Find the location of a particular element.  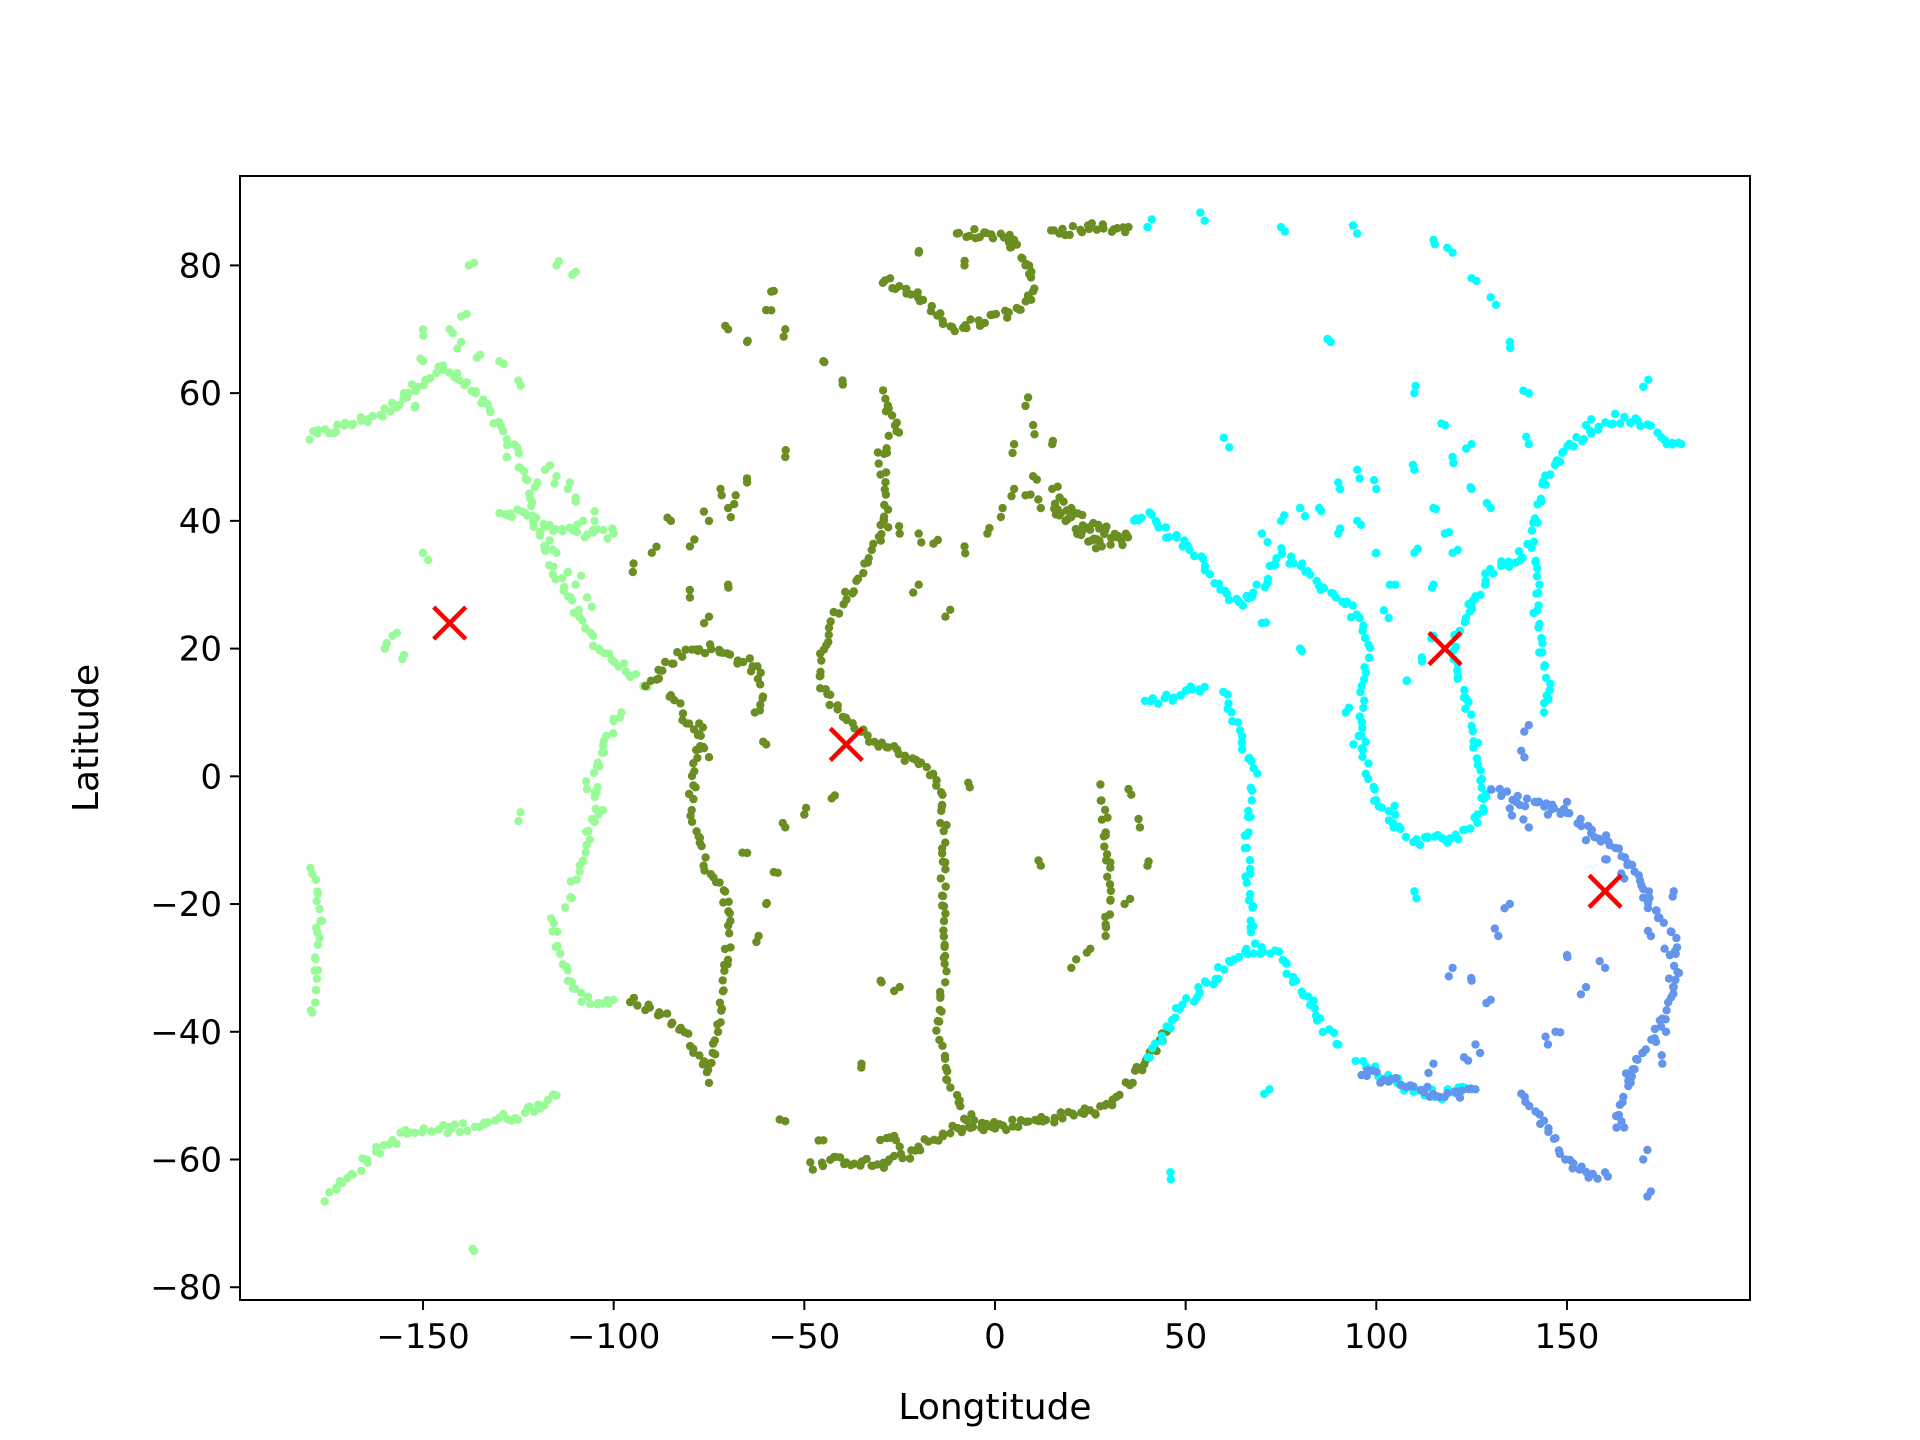

x-tick-label: −50 is located at coordinates (804, 1337).